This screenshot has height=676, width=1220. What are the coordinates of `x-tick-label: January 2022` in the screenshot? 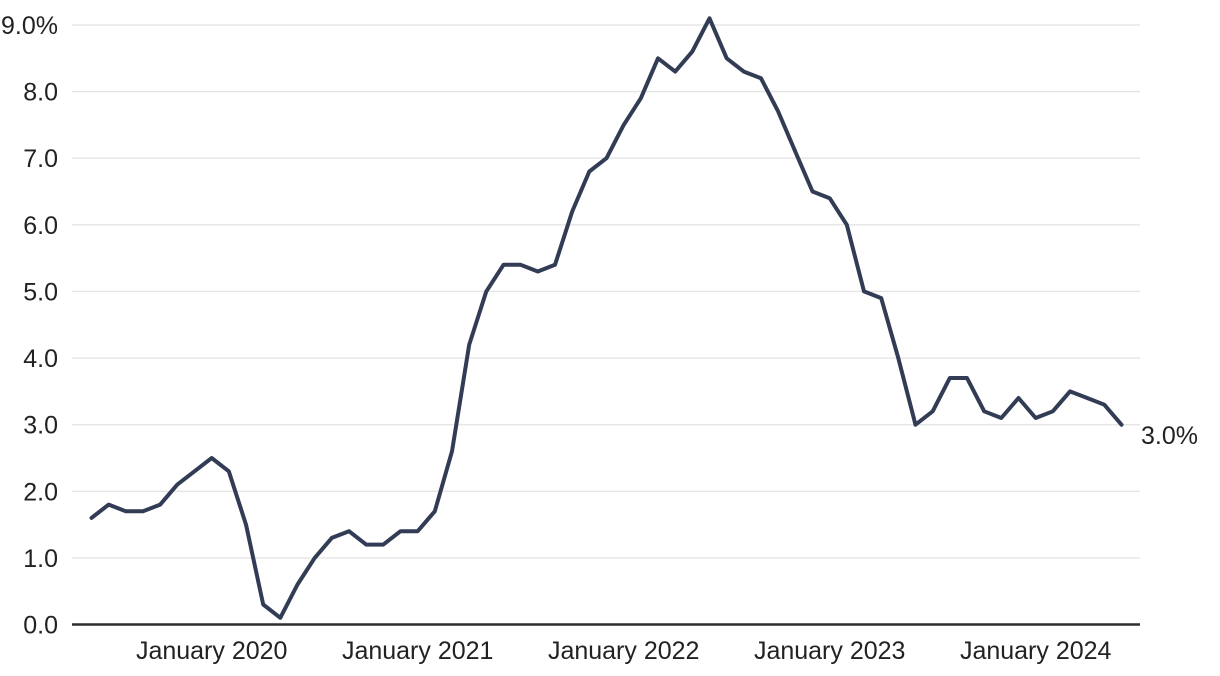 It's located at (624, 651).